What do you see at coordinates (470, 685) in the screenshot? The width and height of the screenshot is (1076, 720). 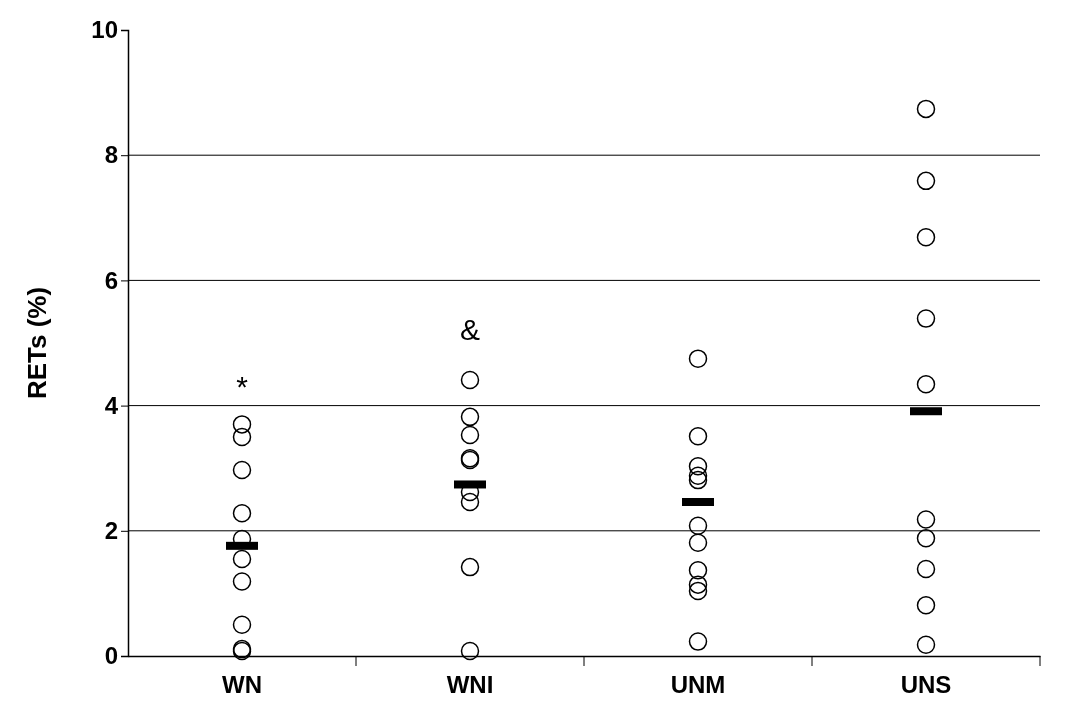 I see `x-tick-label: WNI` at bounding box center [470, 685].